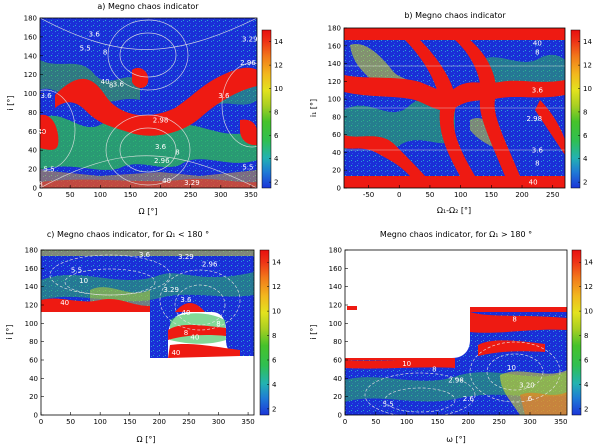 This screenshot has width=600, height=447. What do you see at coordinates (159, 422) in the screenshot?
I see `panel-c-x-tick-label: 200` at bounding box center [159, 422].